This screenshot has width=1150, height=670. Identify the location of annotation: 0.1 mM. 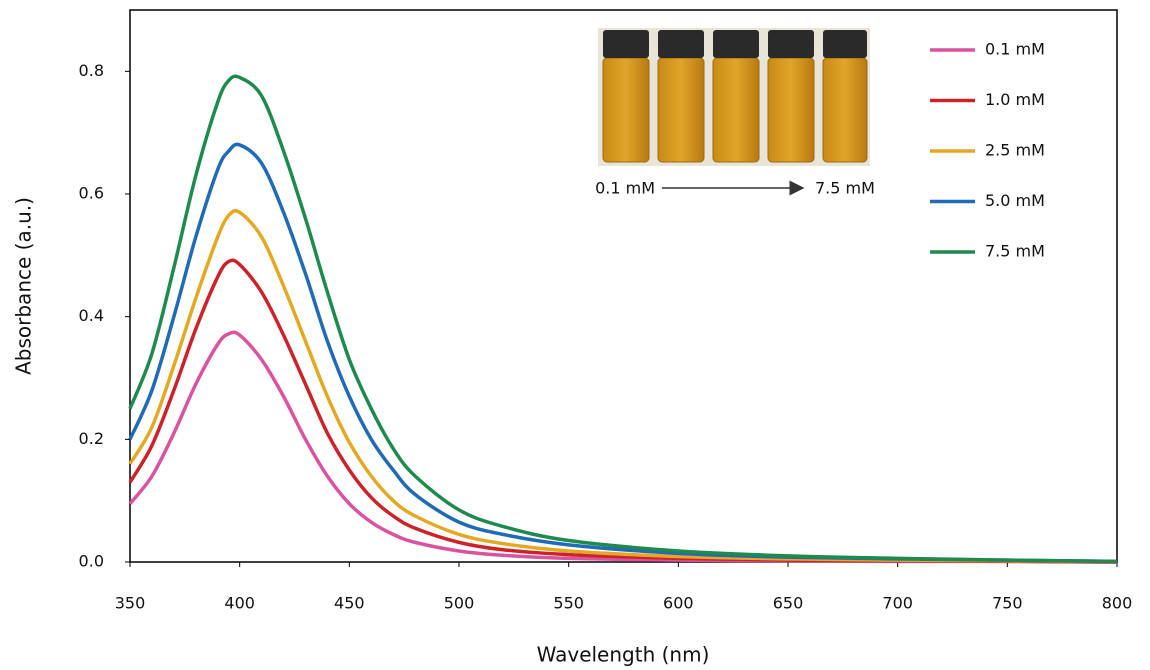
(625, 188).